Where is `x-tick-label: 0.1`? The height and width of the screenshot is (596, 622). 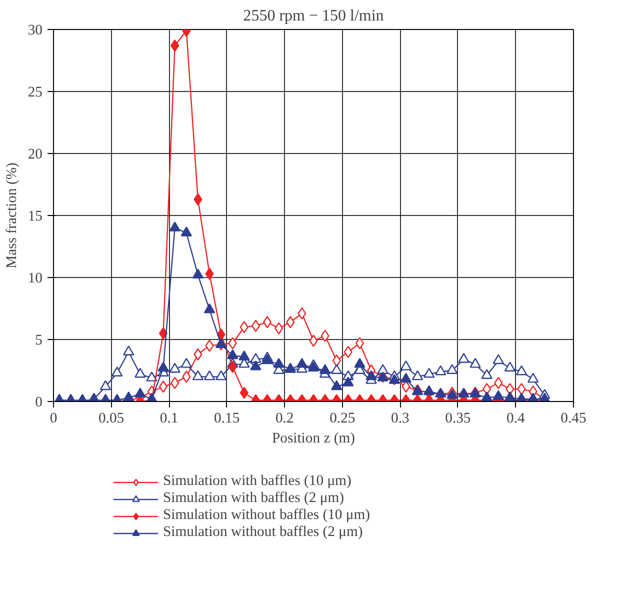 x-tick-label: 0.1 is located at coordinates (169, 418).